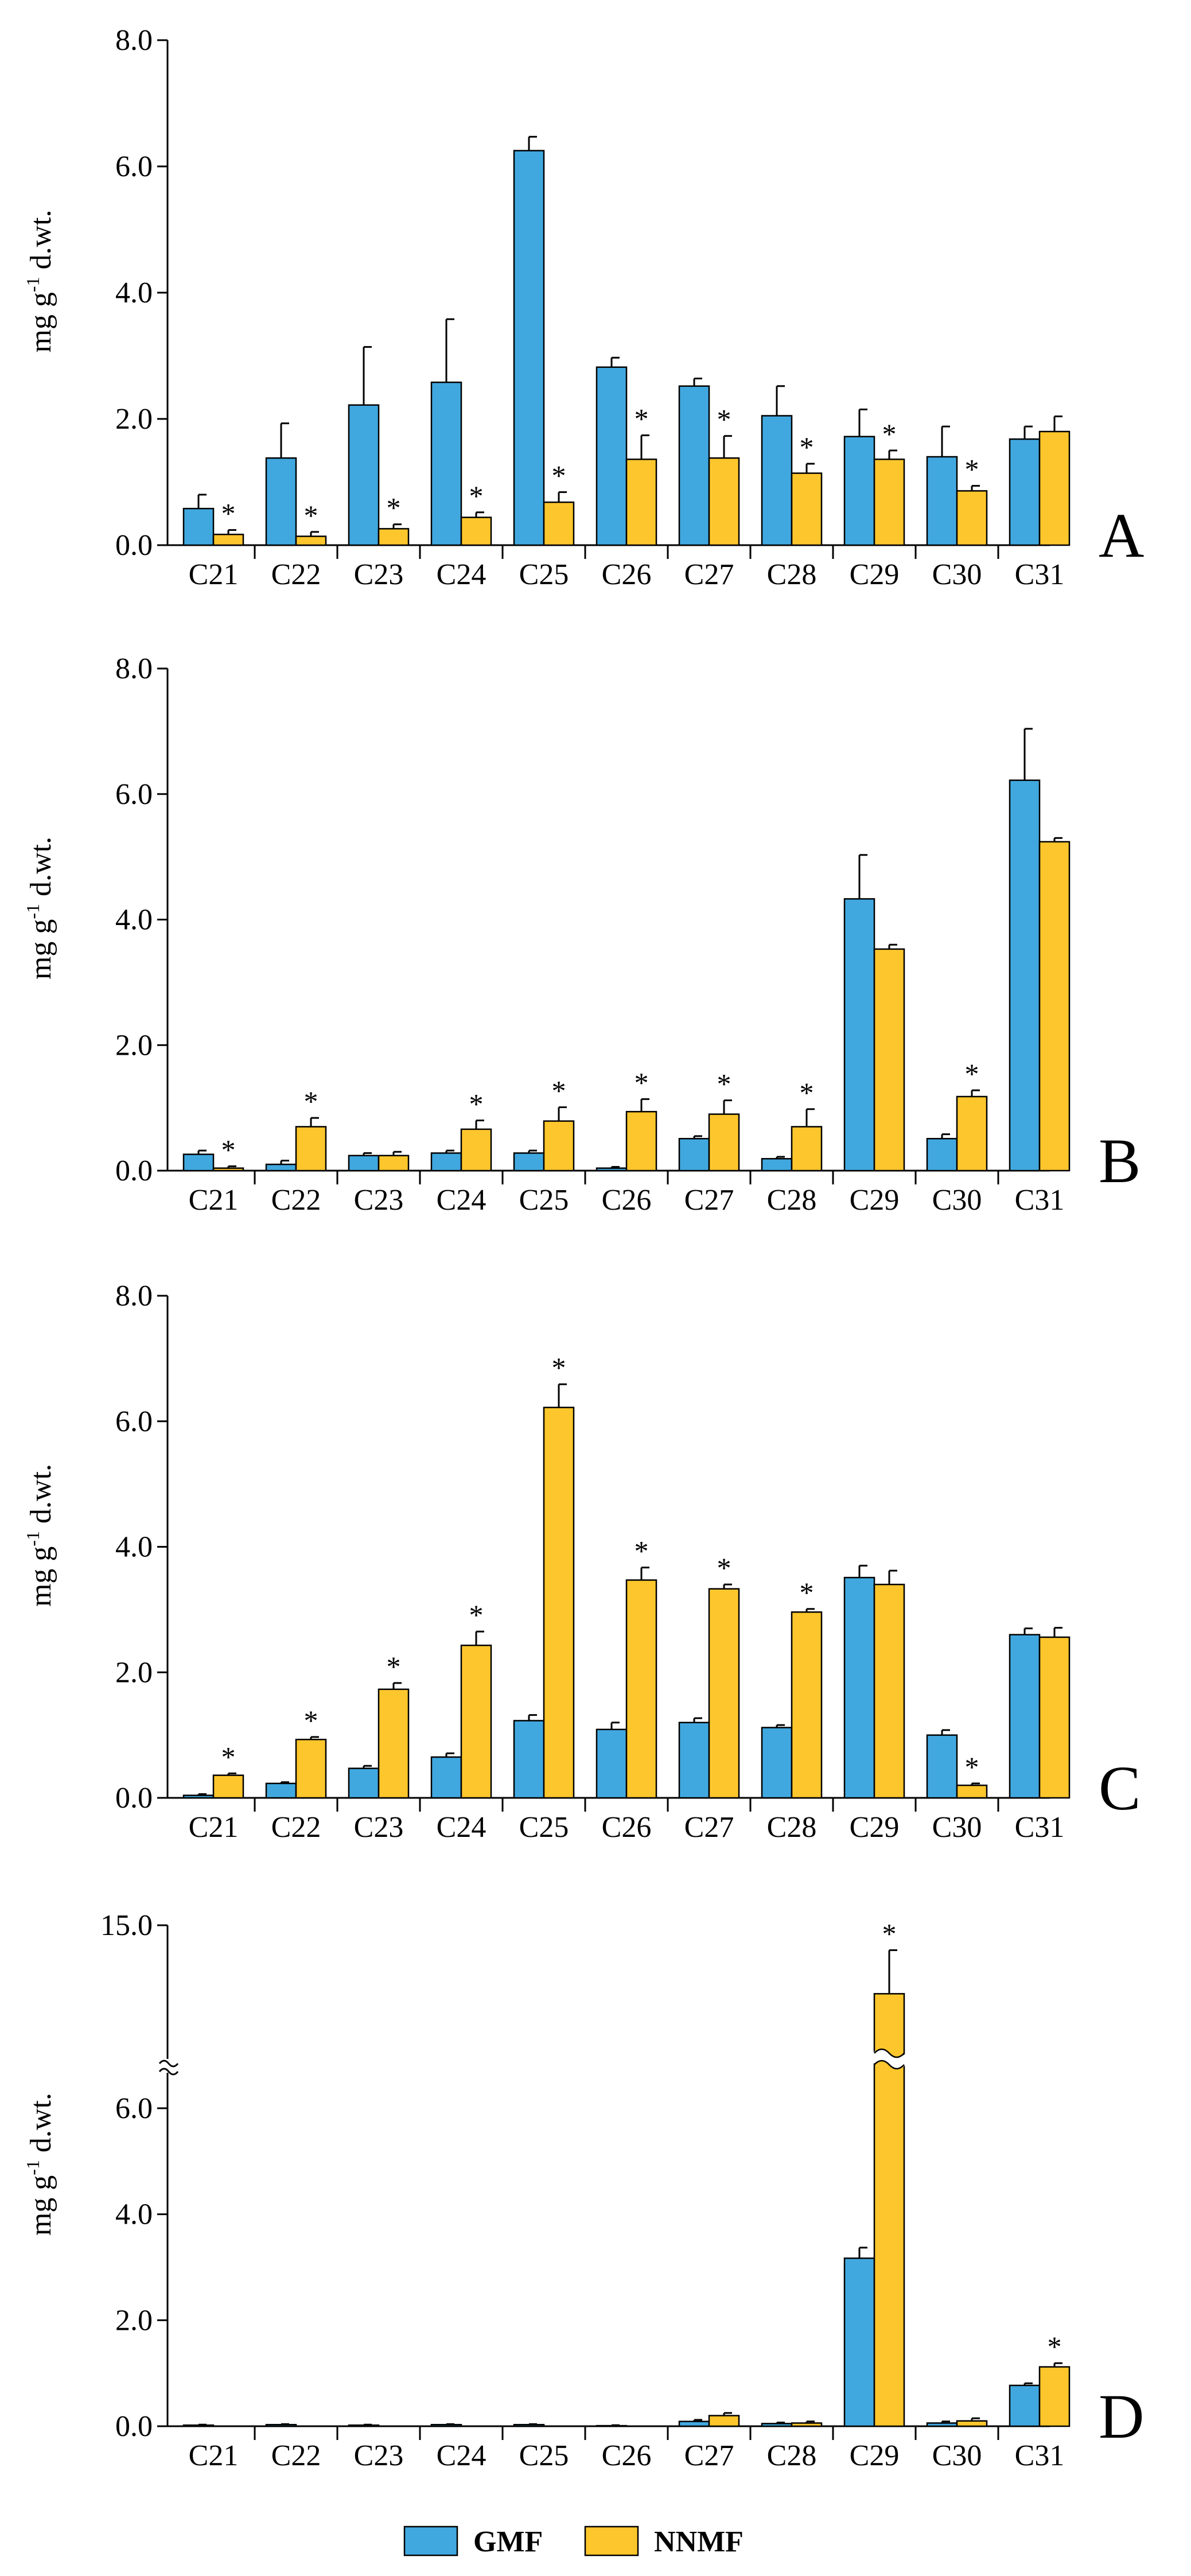 The height and width of the screenshot is (2576, 1191). I want to click on panel-label: C, so click(1120, 1788).